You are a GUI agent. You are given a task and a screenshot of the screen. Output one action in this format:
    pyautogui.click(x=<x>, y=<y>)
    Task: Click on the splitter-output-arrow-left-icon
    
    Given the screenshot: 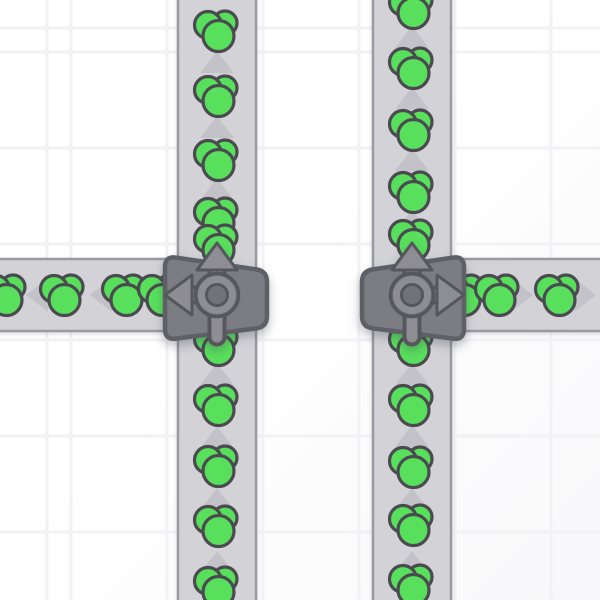 What is the action you would take?
    pyautogui.click(x=178, y=295)
    